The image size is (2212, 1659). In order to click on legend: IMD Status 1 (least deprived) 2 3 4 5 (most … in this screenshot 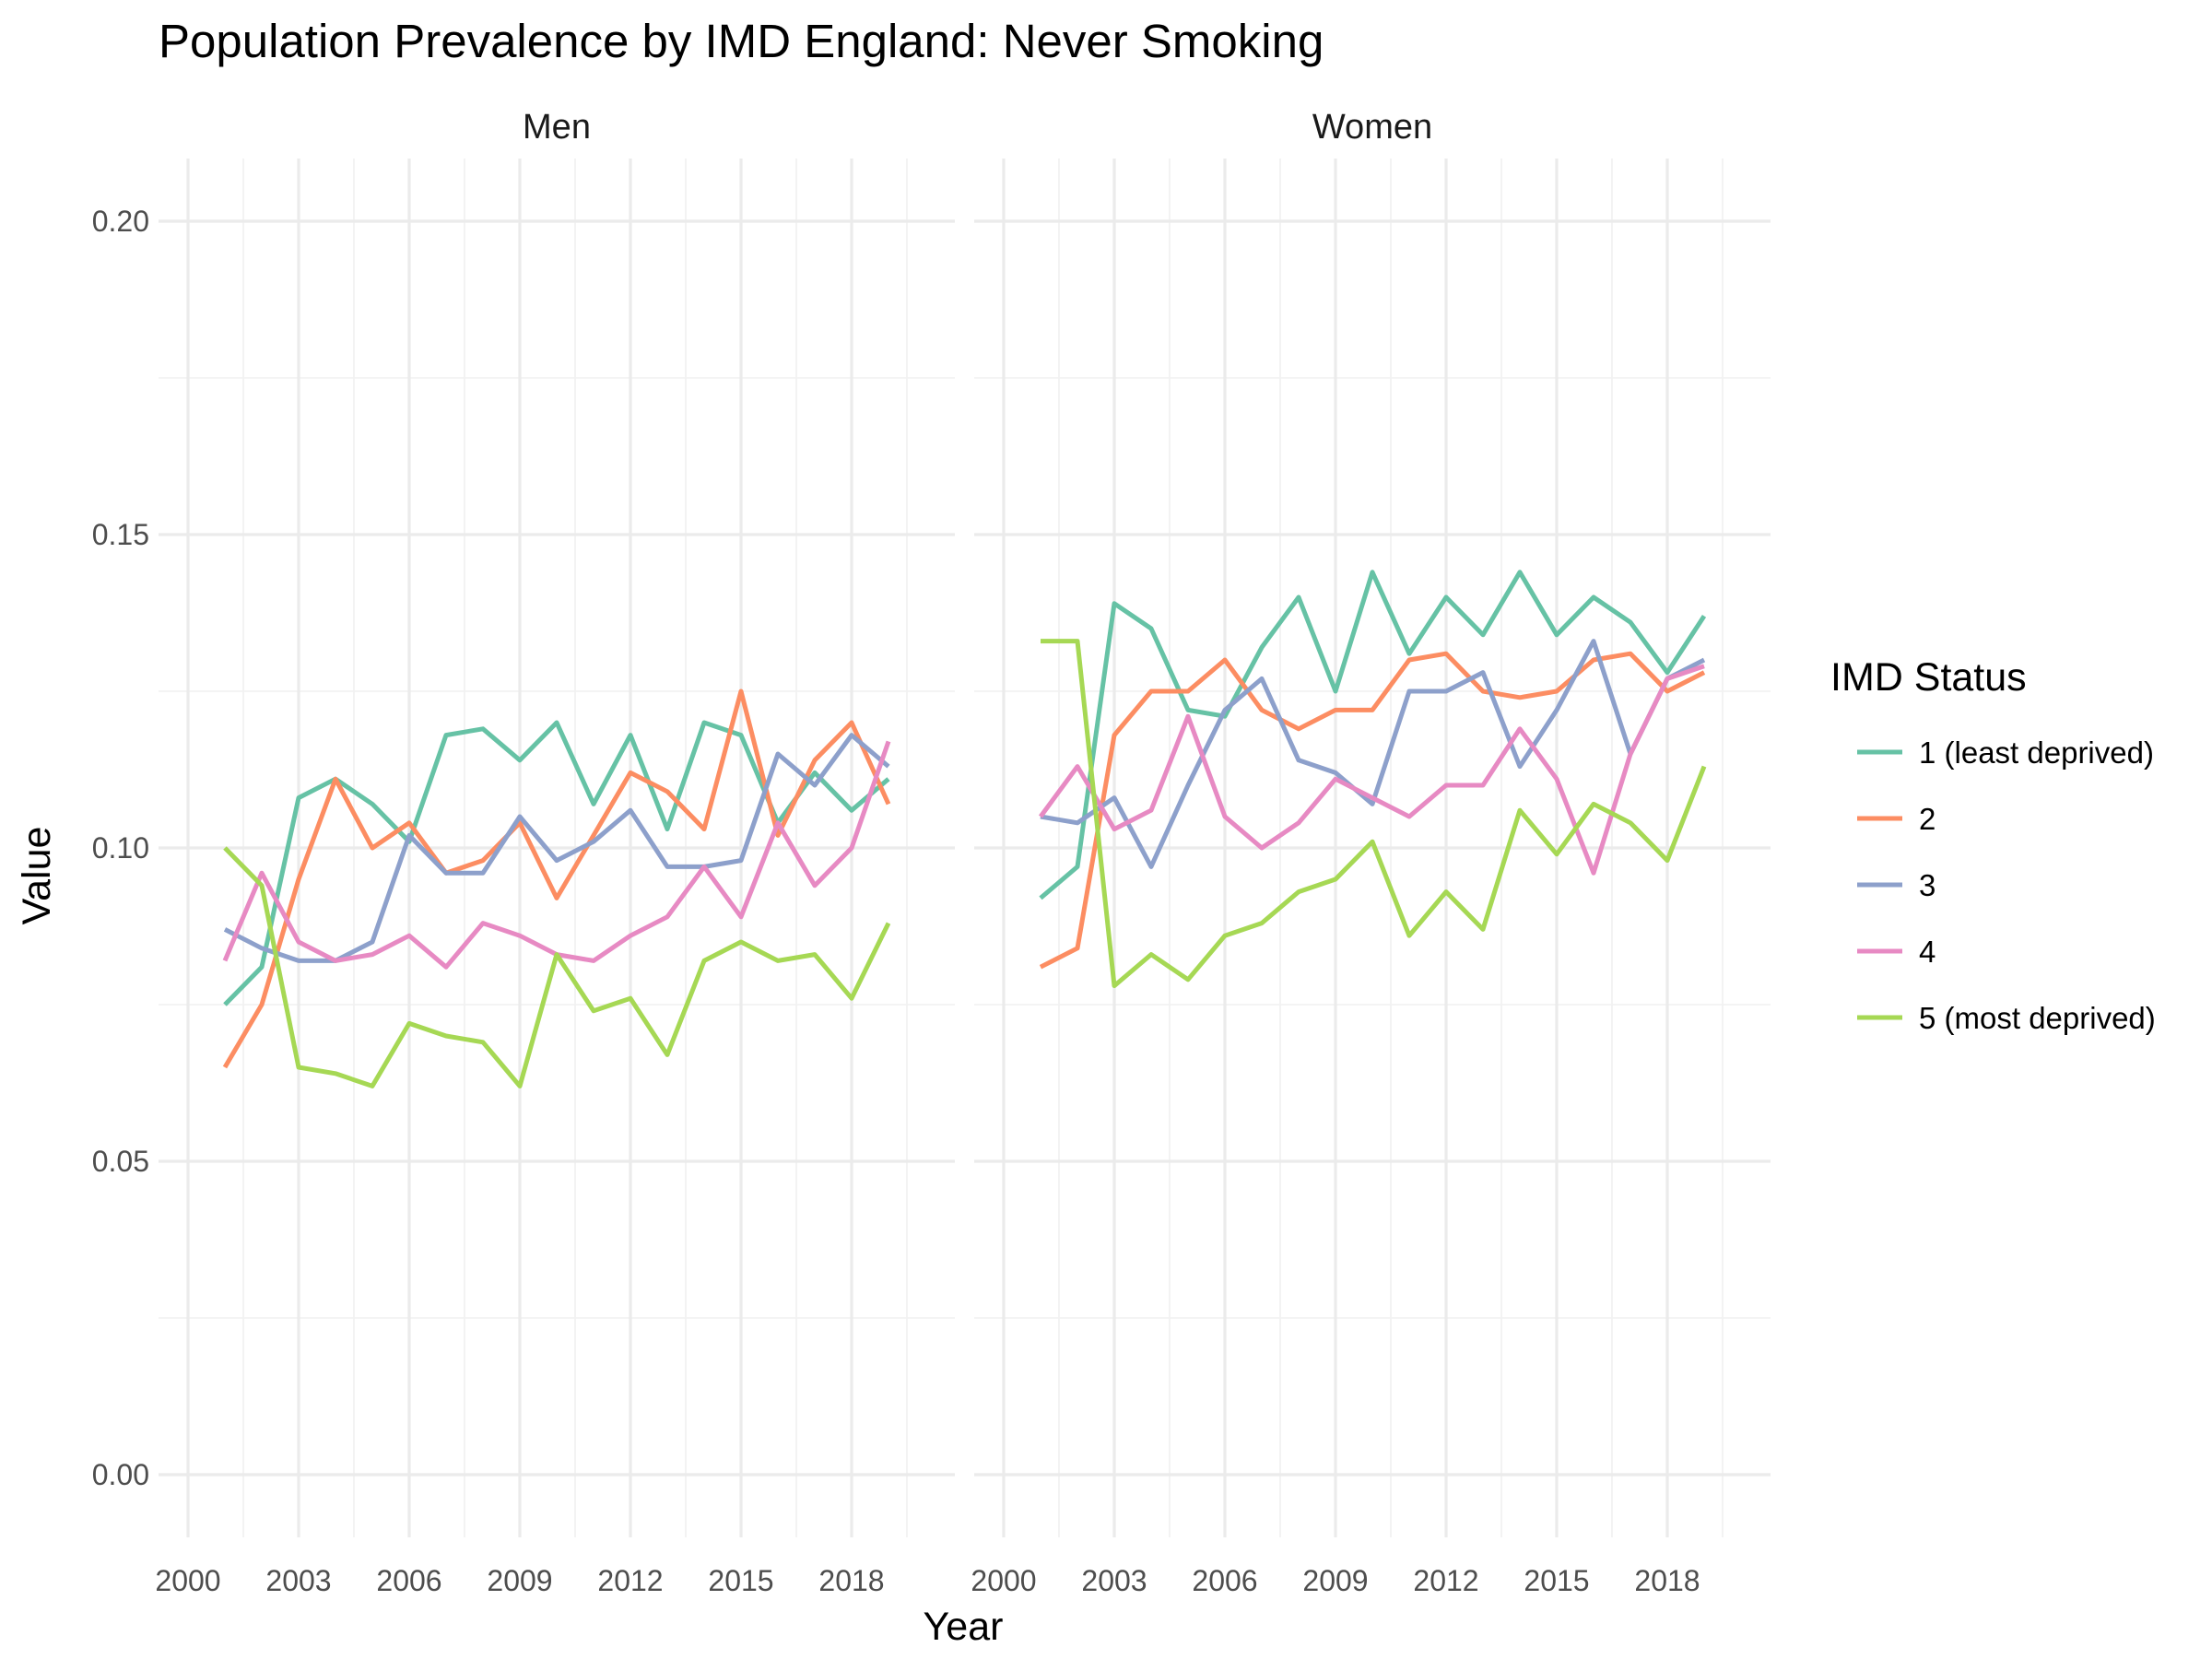, I will do `click(1993, 845)`.